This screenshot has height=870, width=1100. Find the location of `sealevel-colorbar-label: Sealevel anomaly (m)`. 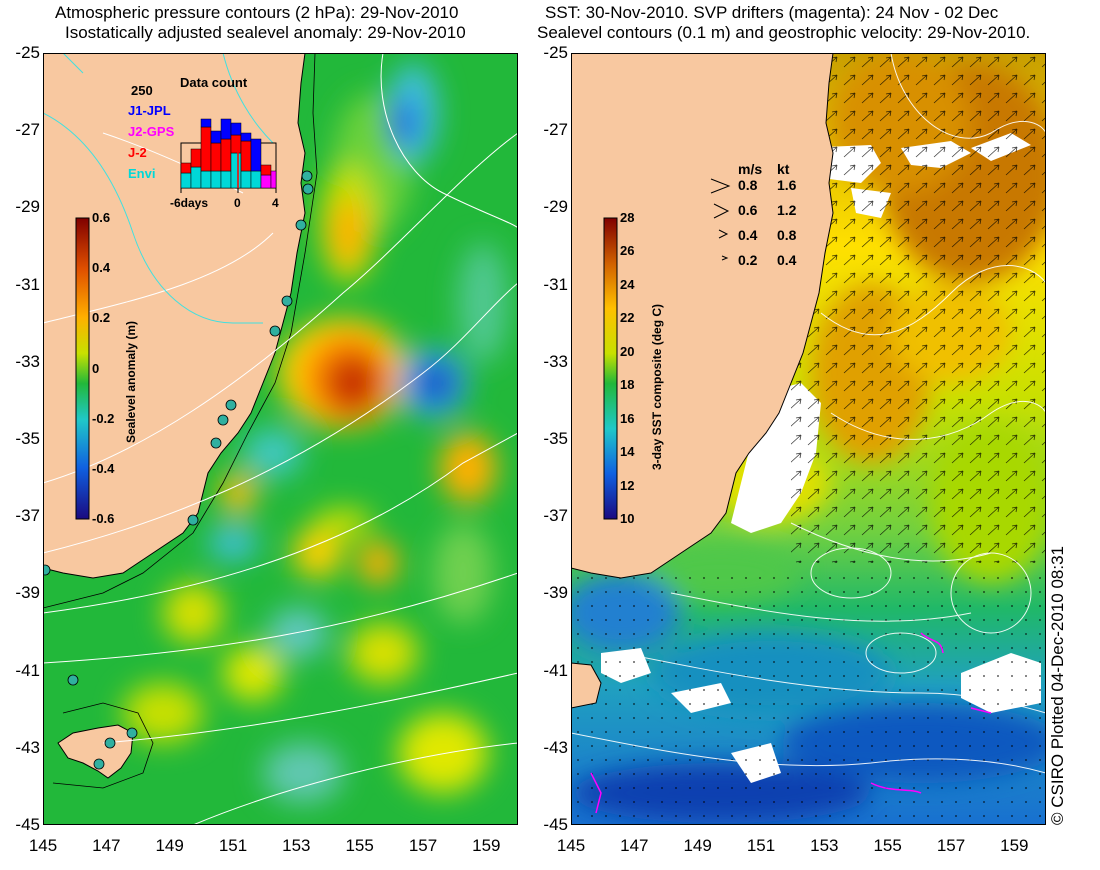

sealevel-colorbar-label: Sealevel anomaly (m) is located at coordinates (131, 381).